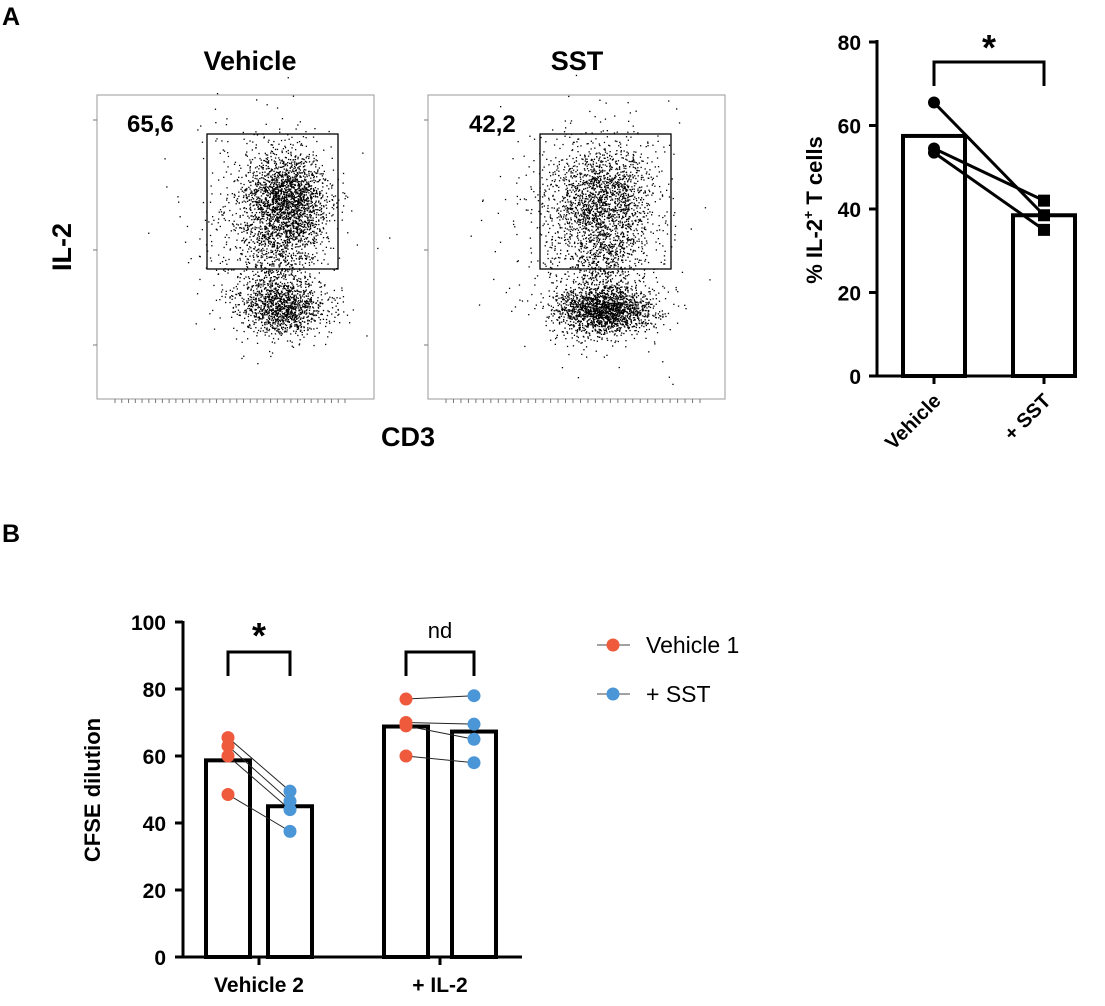 This screenshot has height=1006, width=1105. Describe the element at coordinates (11, 534) in the screenshot. I see `panel-label-b: B` at that location.